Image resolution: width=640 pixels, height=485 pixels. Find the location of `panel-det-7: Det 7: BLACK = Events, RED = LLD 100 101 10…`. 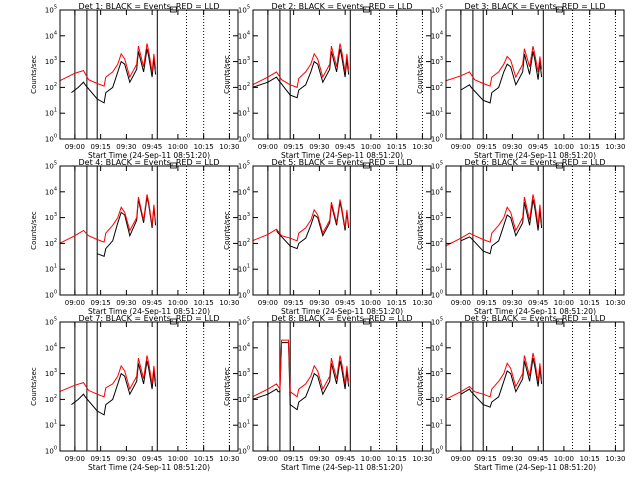

panel-det-7: Det 7: BLACK = Events, RED = LLD 100 101 10… is located at coordinates (135, 393).